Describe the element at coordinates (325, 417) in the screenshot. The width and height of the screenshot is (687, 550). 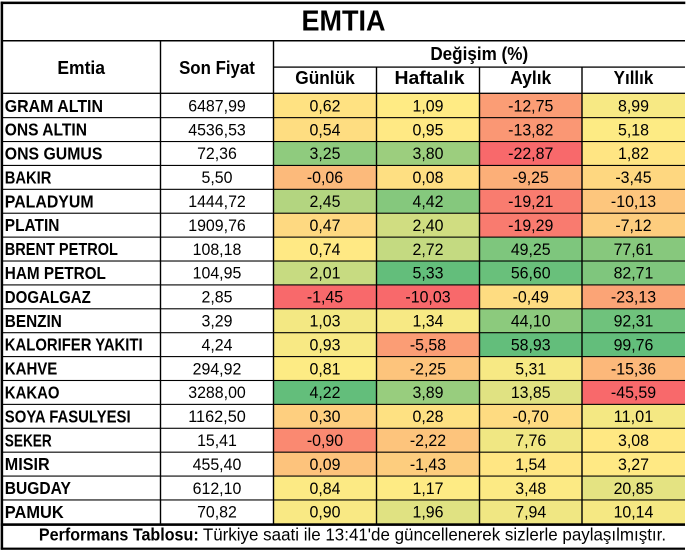
I see `svg-text: 0,30` at that location.